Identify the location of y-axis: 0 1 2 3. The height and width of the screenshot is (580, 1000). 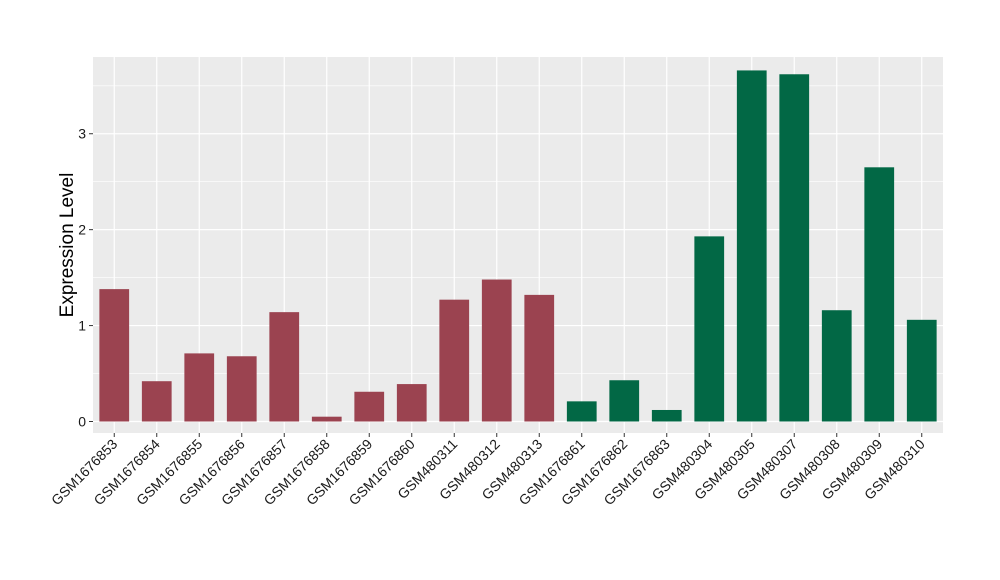
(85, 277).